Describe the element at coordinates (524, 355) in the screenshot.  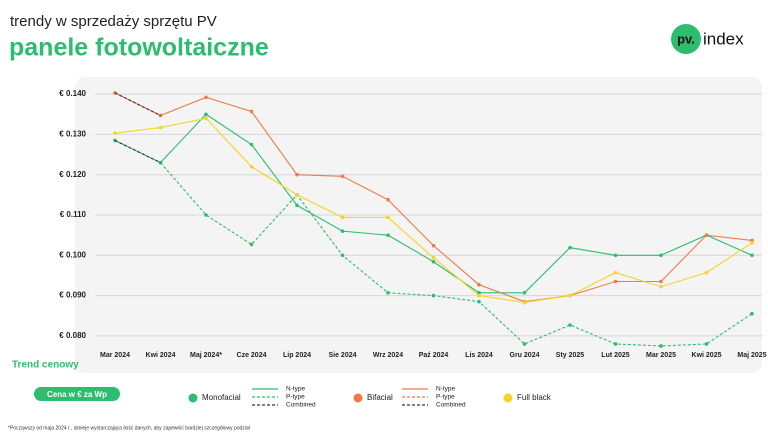
I see `x-tick-label: Gru 2024` at that location.